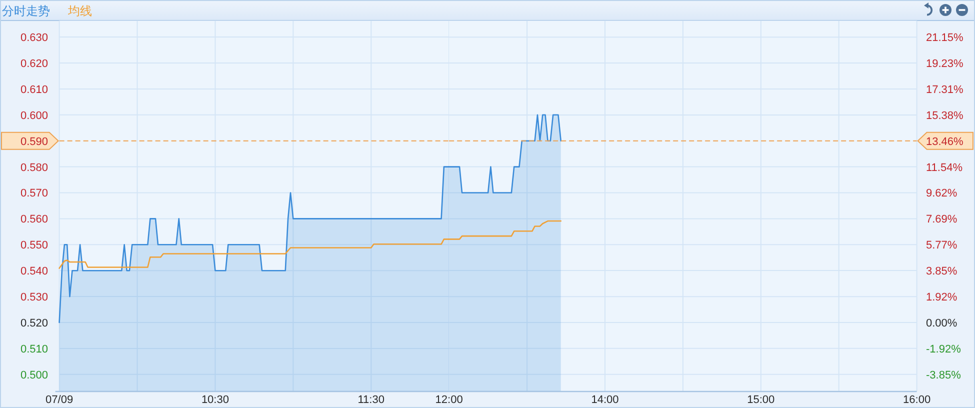 The height and width of the screenshot is (408, 975). Describe the element at coordinates (449, 400) in the screenshot. I see `x-tick-label: 12:00` at that location.